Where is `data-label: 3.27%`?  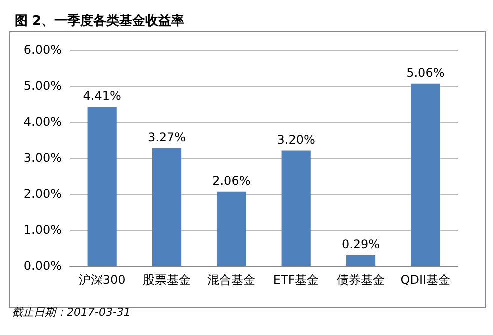 data-label: 3.27% is located at coordinates (167, 137).